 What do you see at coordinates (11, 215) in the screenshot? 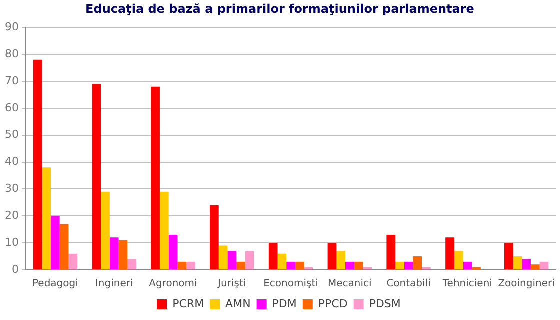
I see `y-tick-label: 20` at bounding box center [11, 215].